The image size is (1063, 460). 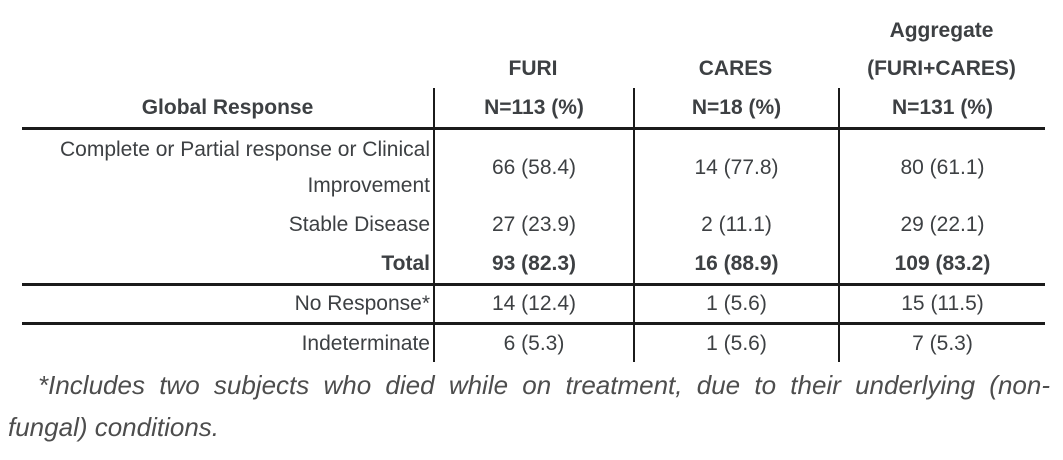 I want to click on cell-value-furi: 93 (82.3), so click(x=533, y=264).